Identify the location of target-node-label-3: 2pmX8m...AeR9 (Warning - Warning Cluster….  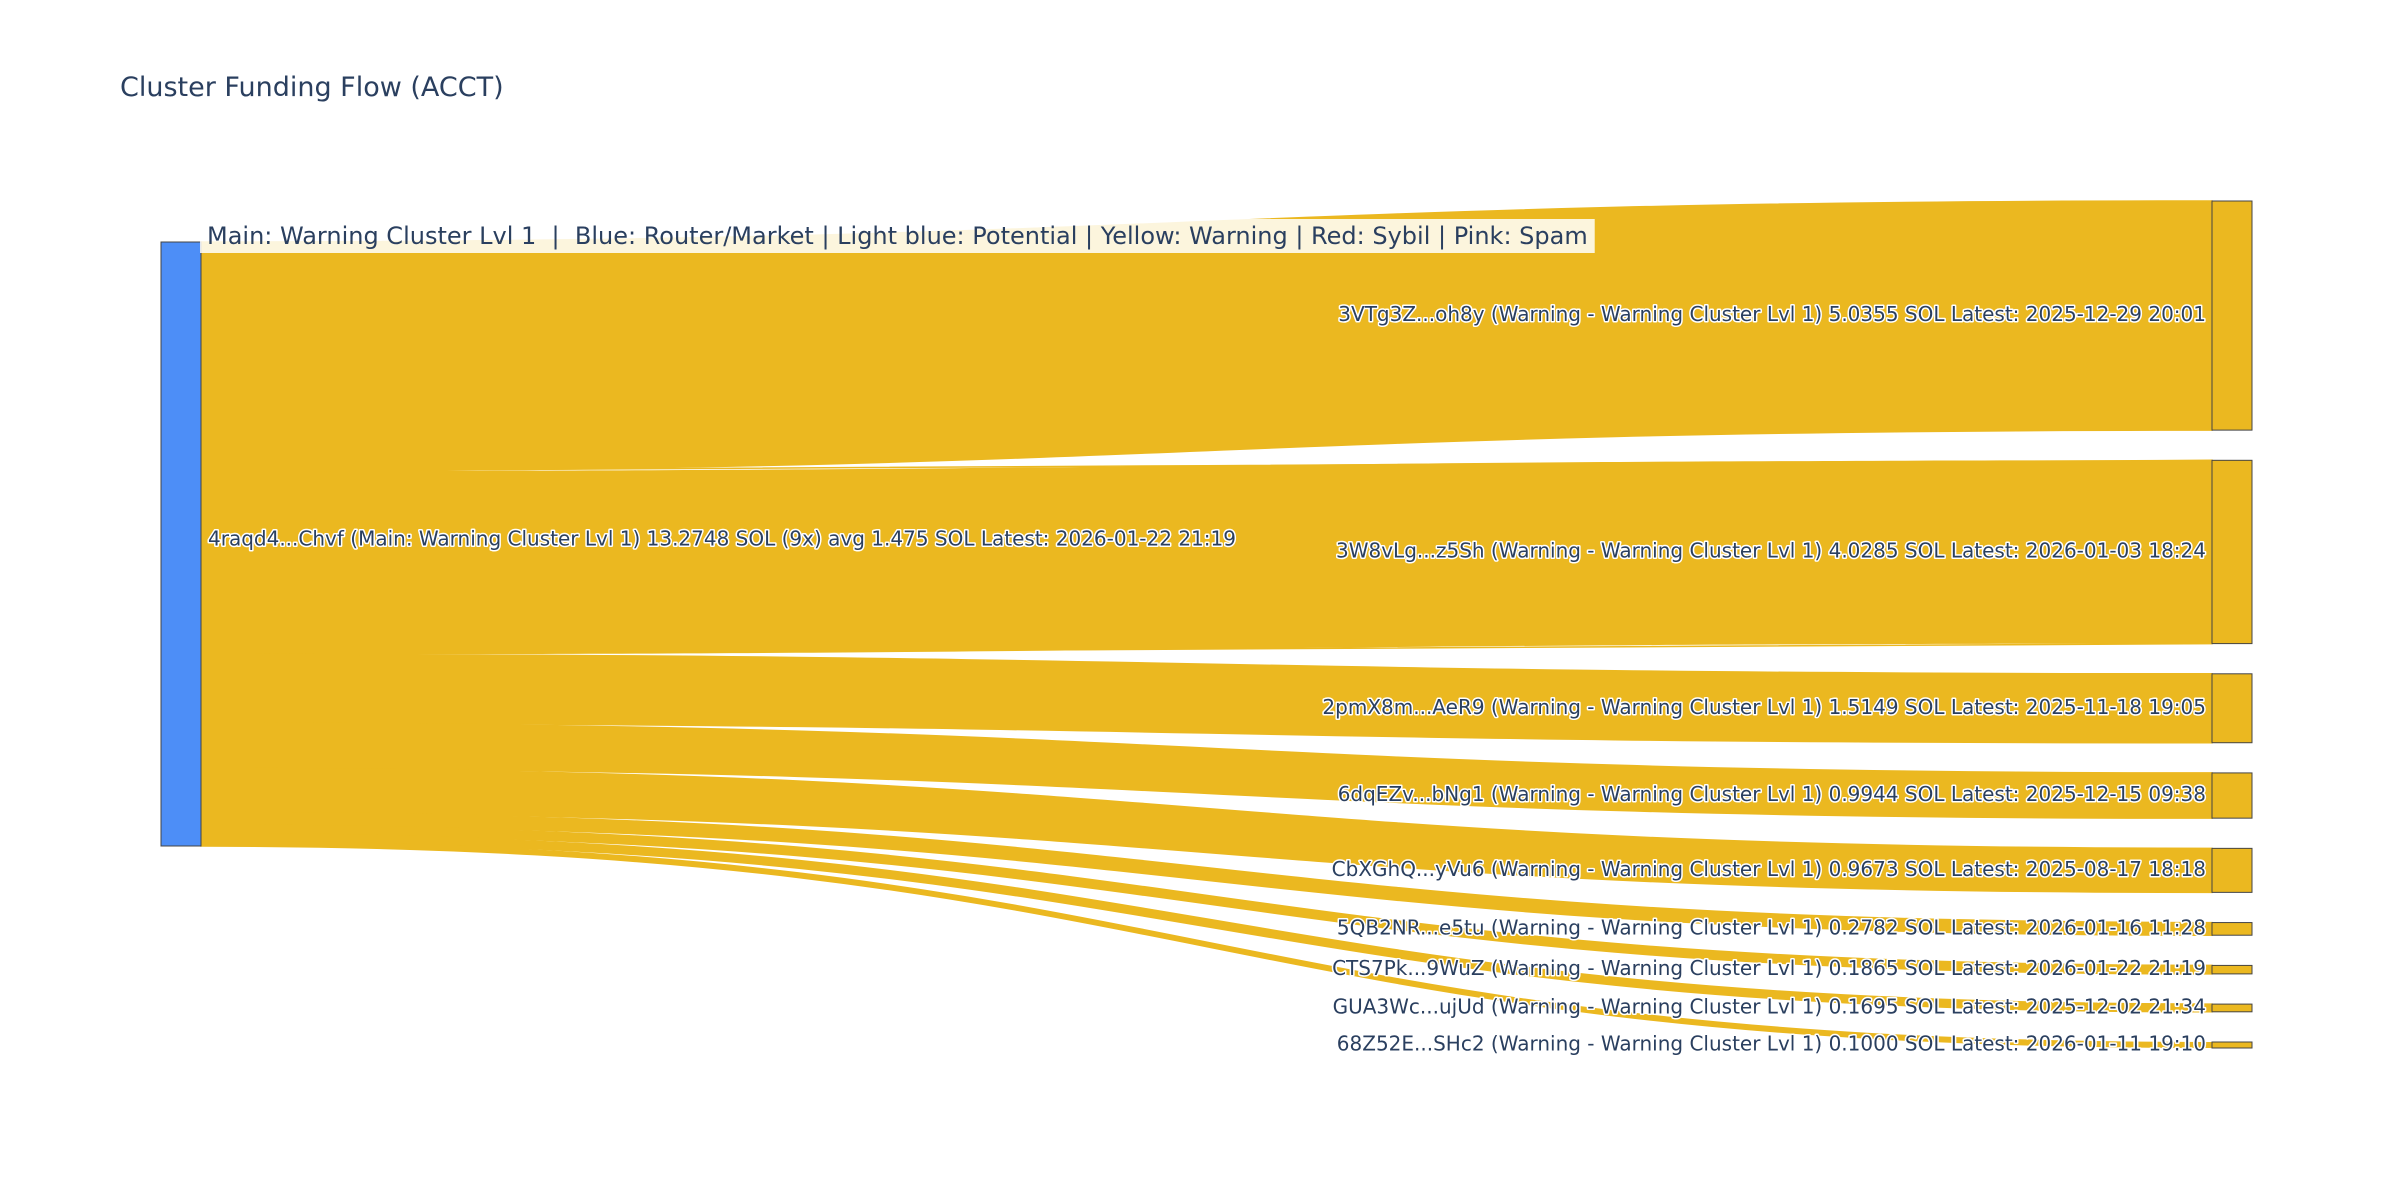
(1764, 707).